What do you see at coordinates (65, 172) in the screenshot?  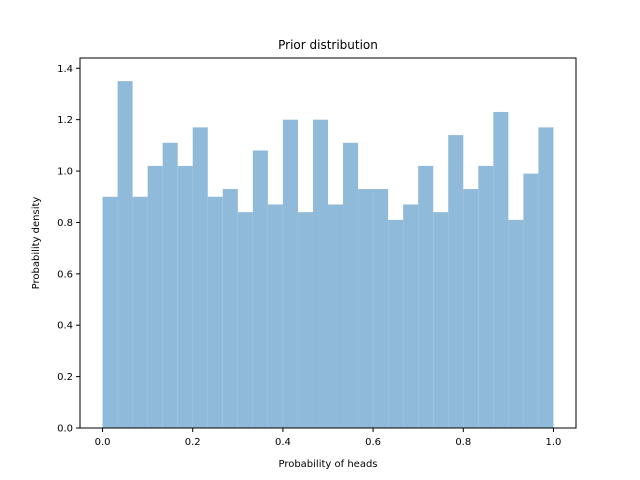 I see `y-tick-label: 1.0` at bounding box center [65, 172].